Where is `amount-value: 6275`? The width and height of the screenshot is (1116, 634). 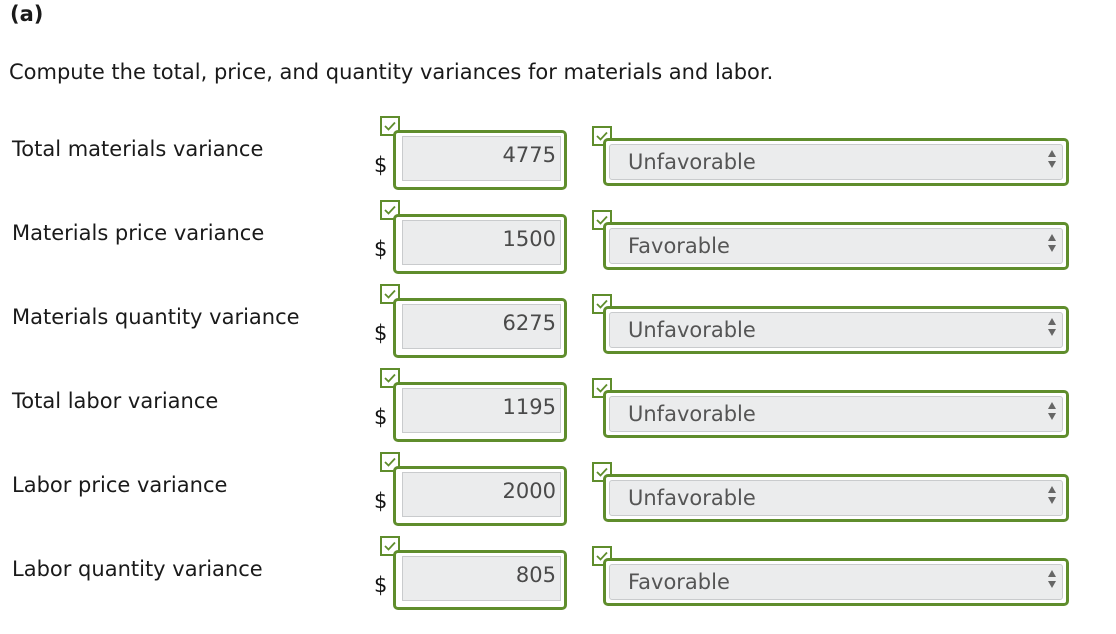 amount-value: 6275 is located at coordinates (481, 326).